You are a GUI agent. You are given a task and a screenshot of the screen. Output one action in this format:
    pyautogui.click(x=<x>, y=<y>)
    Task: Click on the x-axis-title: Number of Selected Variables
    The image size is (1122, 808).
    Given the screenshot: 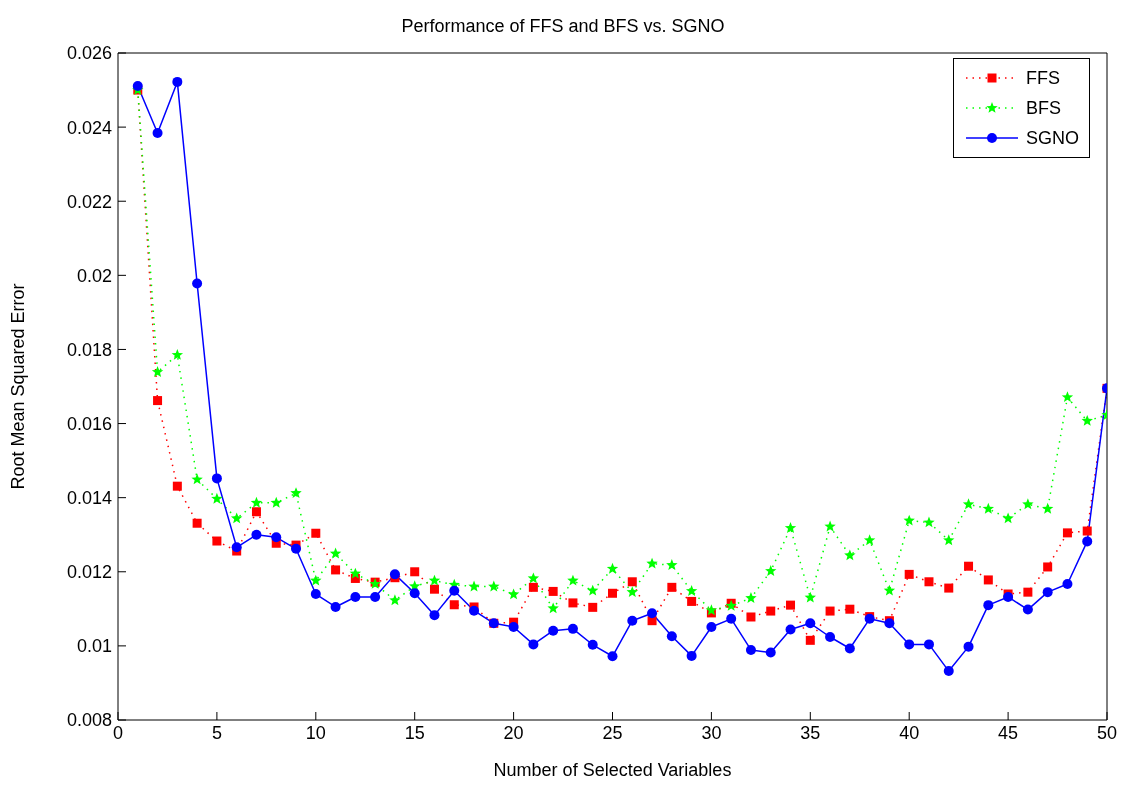 What is the action you would take?
    pyautogui.click(x=612, y=770)
    